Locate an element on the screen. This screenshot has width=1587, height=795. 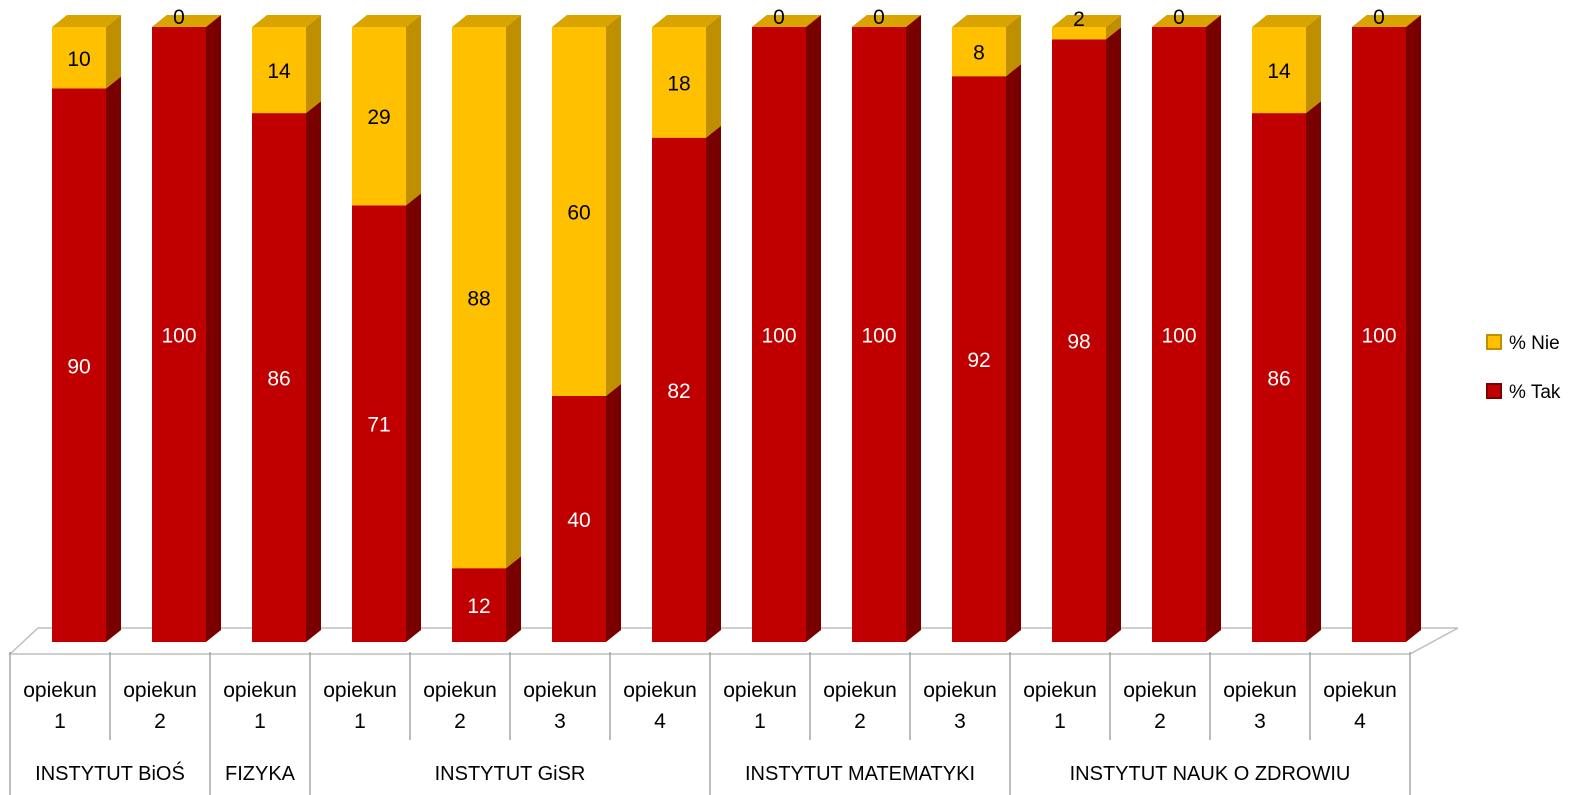
bar-stack: 98 2 is located at coordinates (1086, 325).